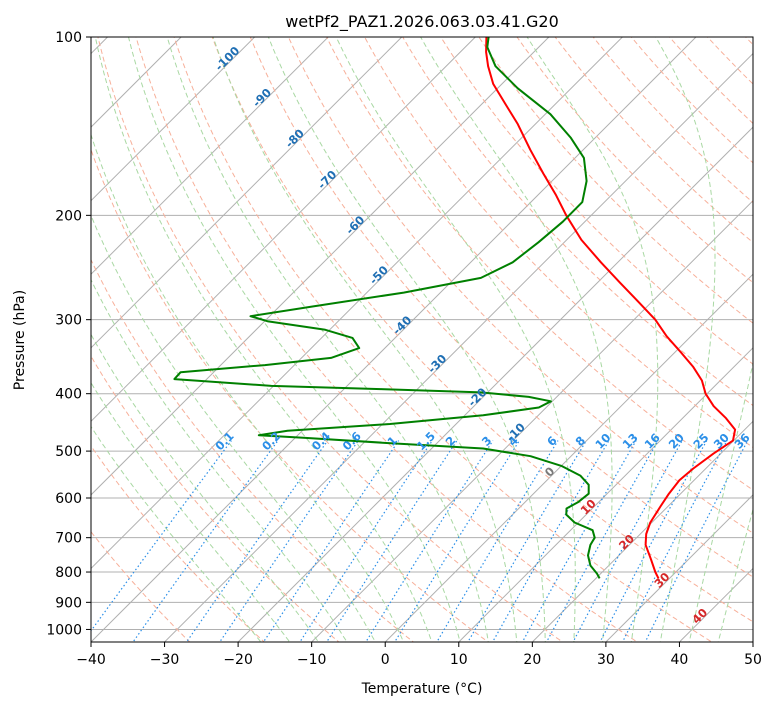  What do you see at coordinates (422, 689) in the screenshot?
I see `x-axis-label: Temperature (°C)` at bounding box center [422, 689].